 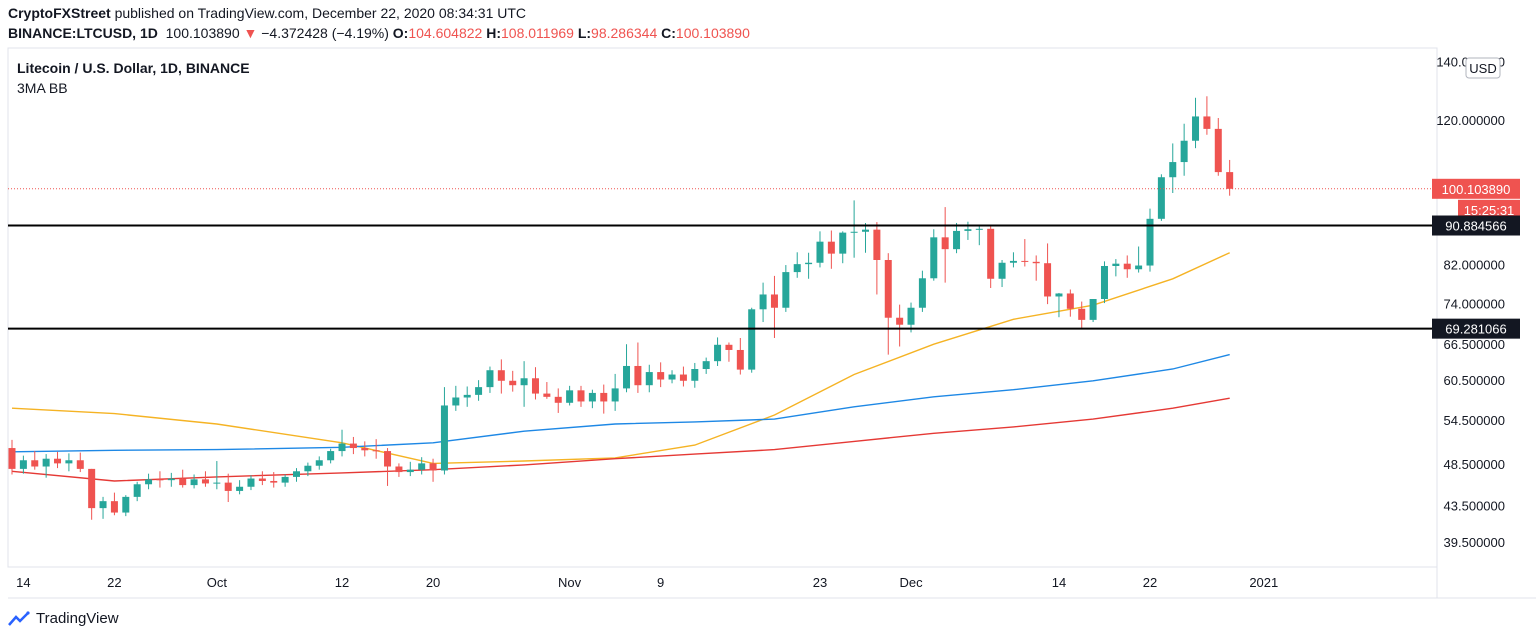 What do you see at coordinates (1470, 120) in the screenshot?
I see `price-tick-label: 120.000000` at bounding box center [1470, 120].